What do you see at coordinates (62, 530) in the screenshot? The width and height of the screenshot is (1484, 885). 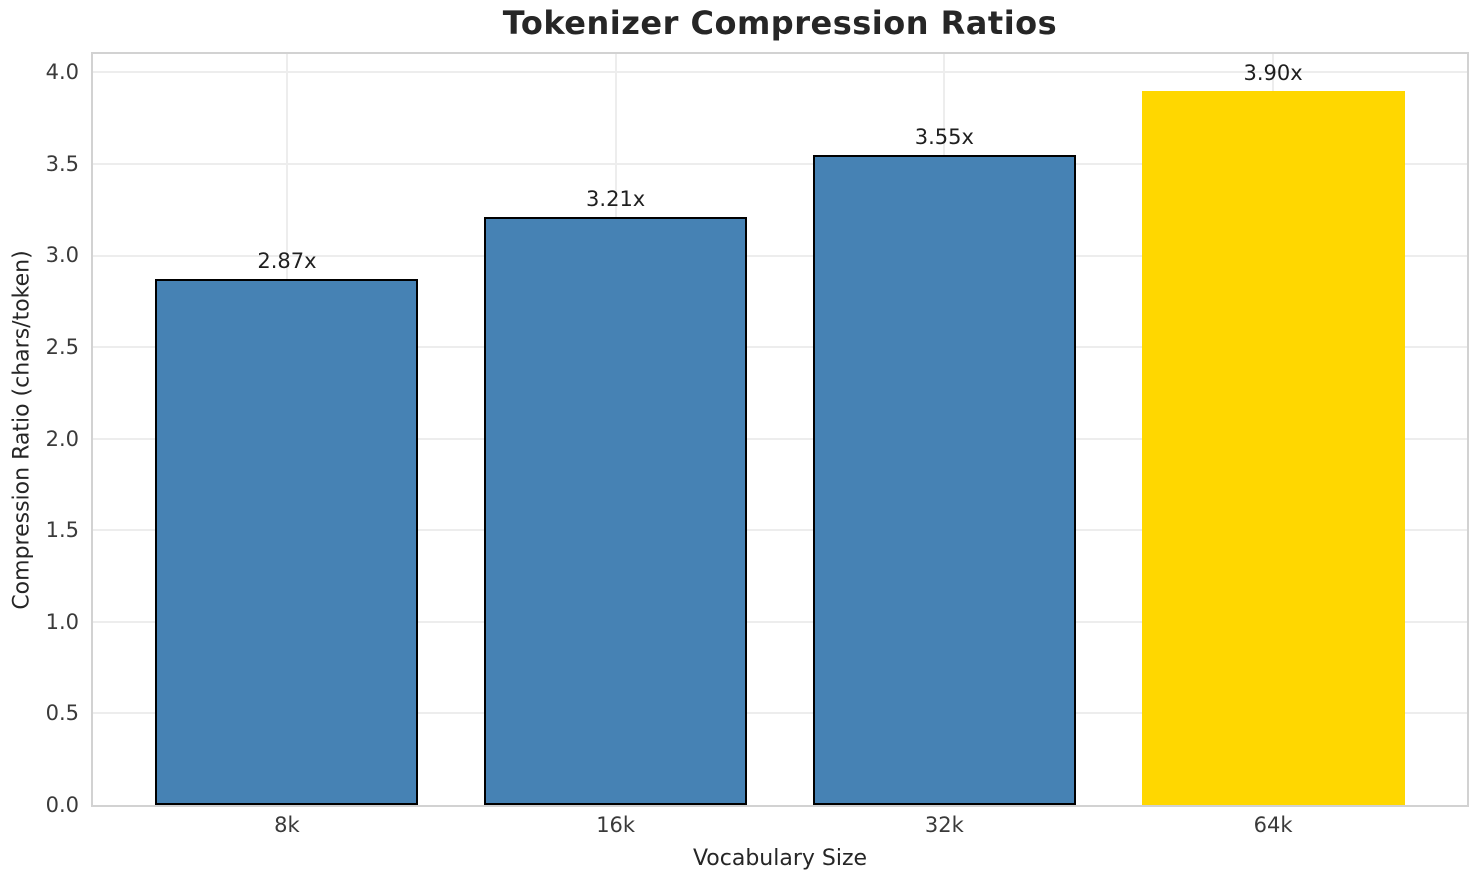 I see `y-tick-label: 1.5` at bounding box center [62, 530].